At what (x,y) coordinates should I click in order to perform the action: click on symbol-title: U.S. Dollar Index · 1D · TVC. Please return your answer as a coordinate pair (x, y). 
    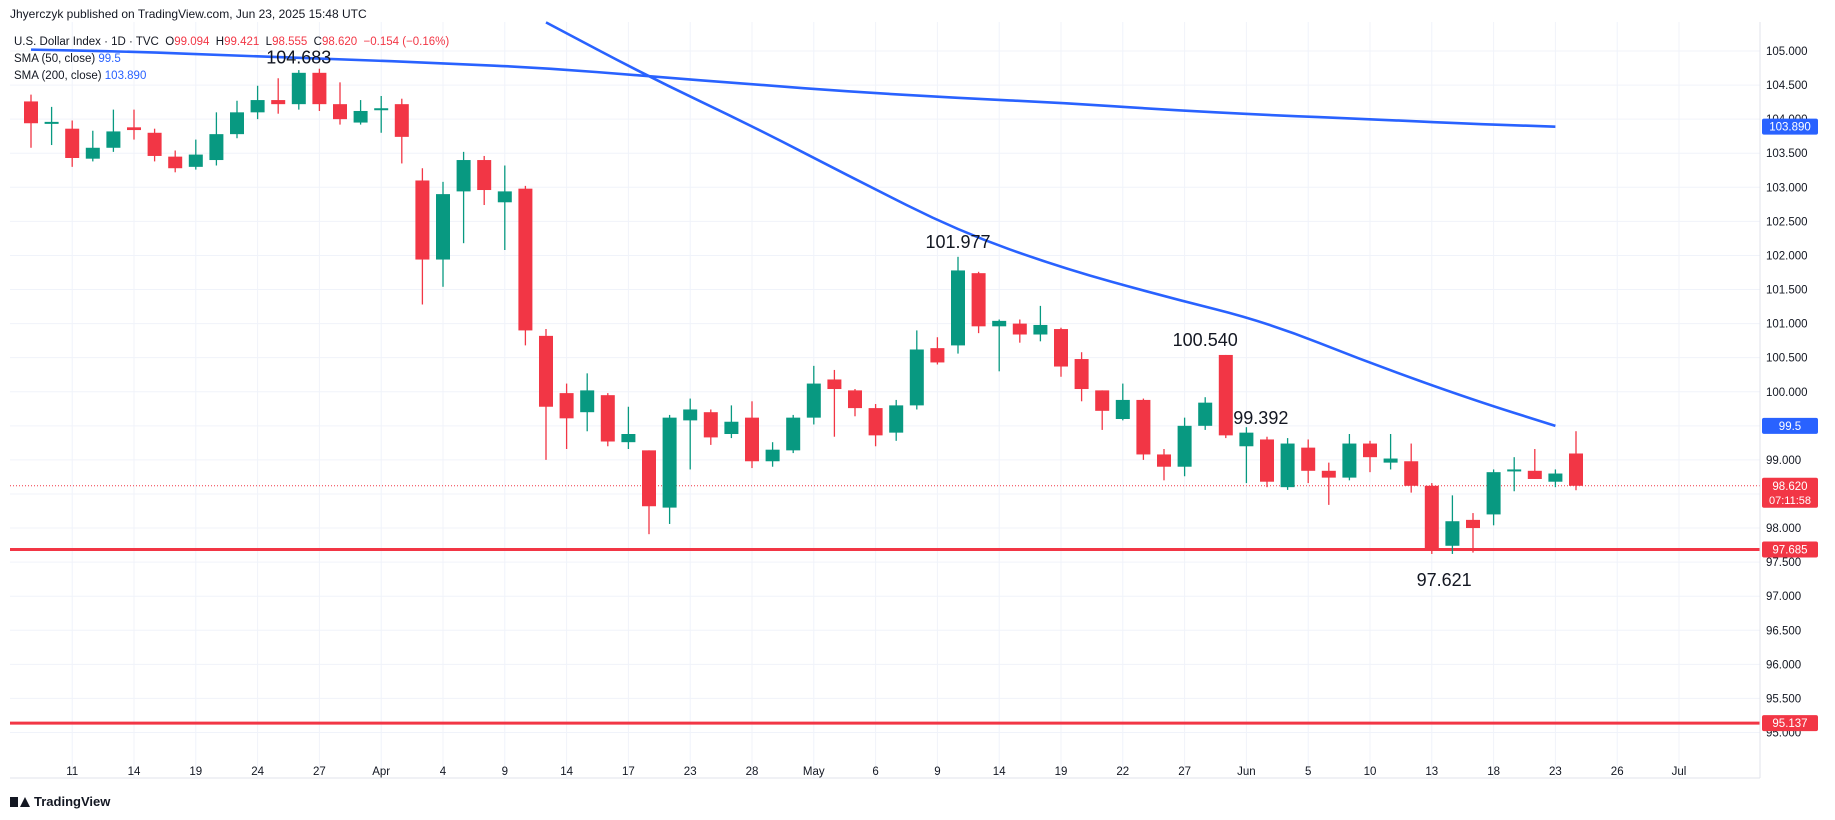
    Looking at the image, I should click on (86, 42).